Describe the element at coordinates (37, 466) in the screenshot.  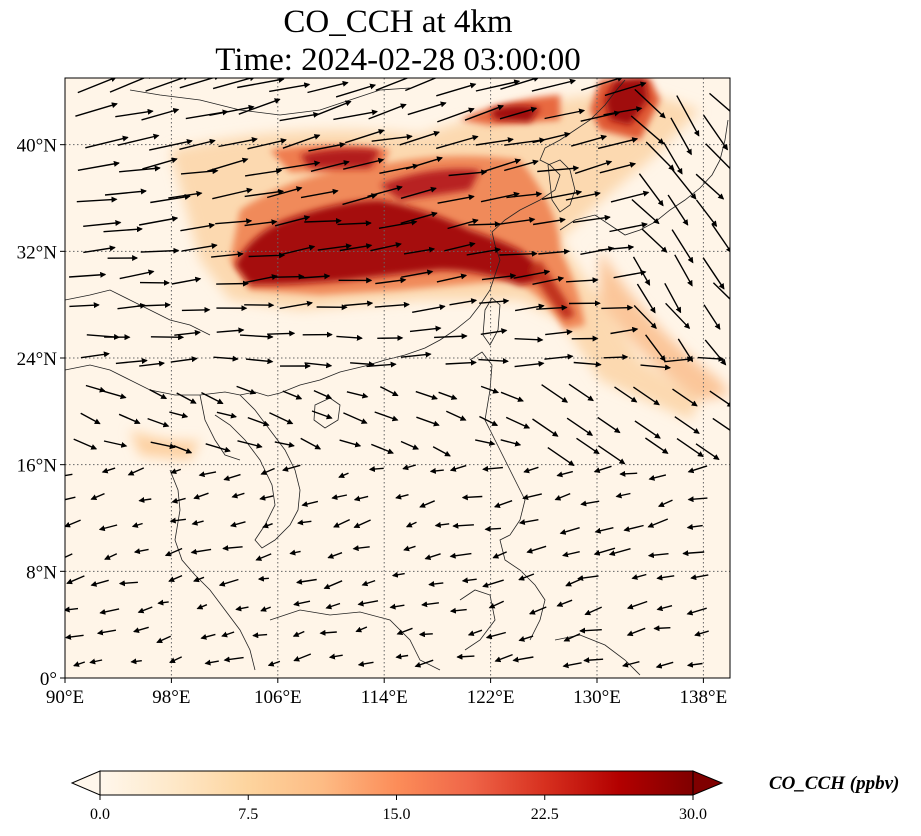
I see `y-tick-label-2: 16°N` at that location.